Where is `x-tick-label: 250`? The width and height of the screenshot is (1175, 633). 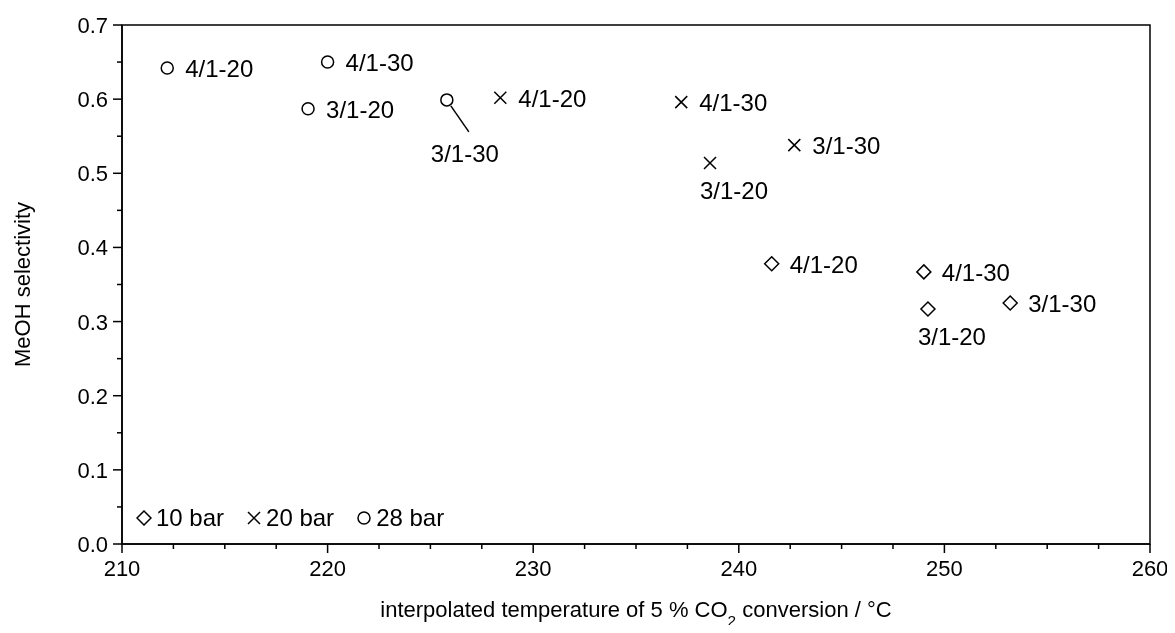
x-tick-label: 250 is located at coordinates (944, 568).